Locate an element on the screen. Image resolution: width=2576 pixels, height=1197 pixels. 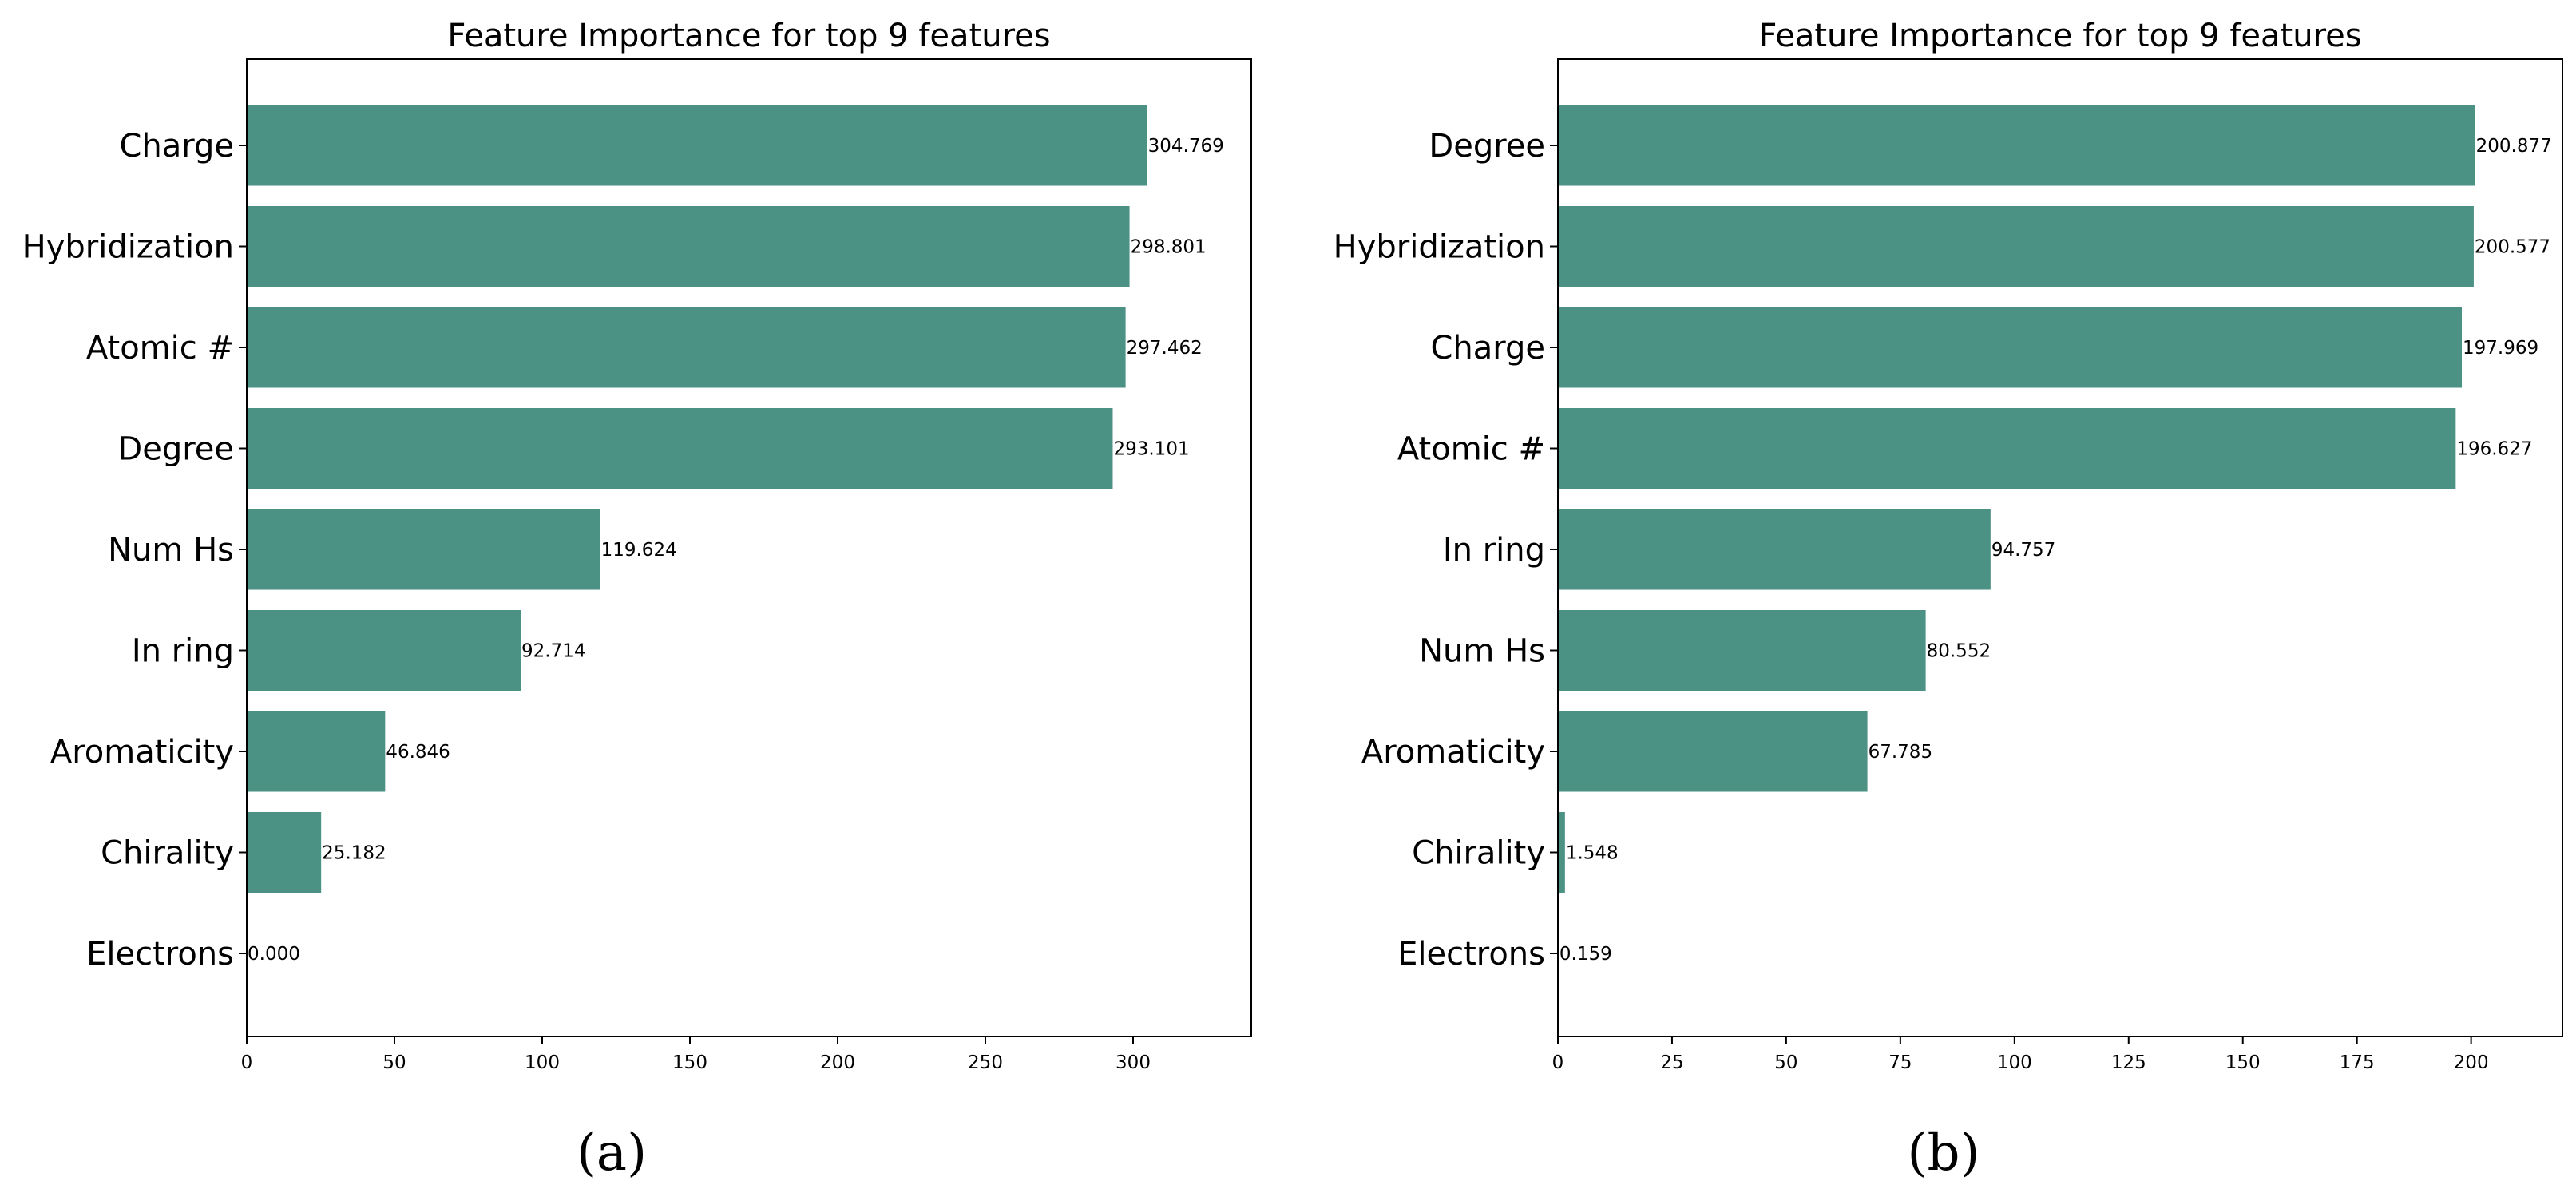
x-tick-label: 25 is located at coordinates (1672, 1062).